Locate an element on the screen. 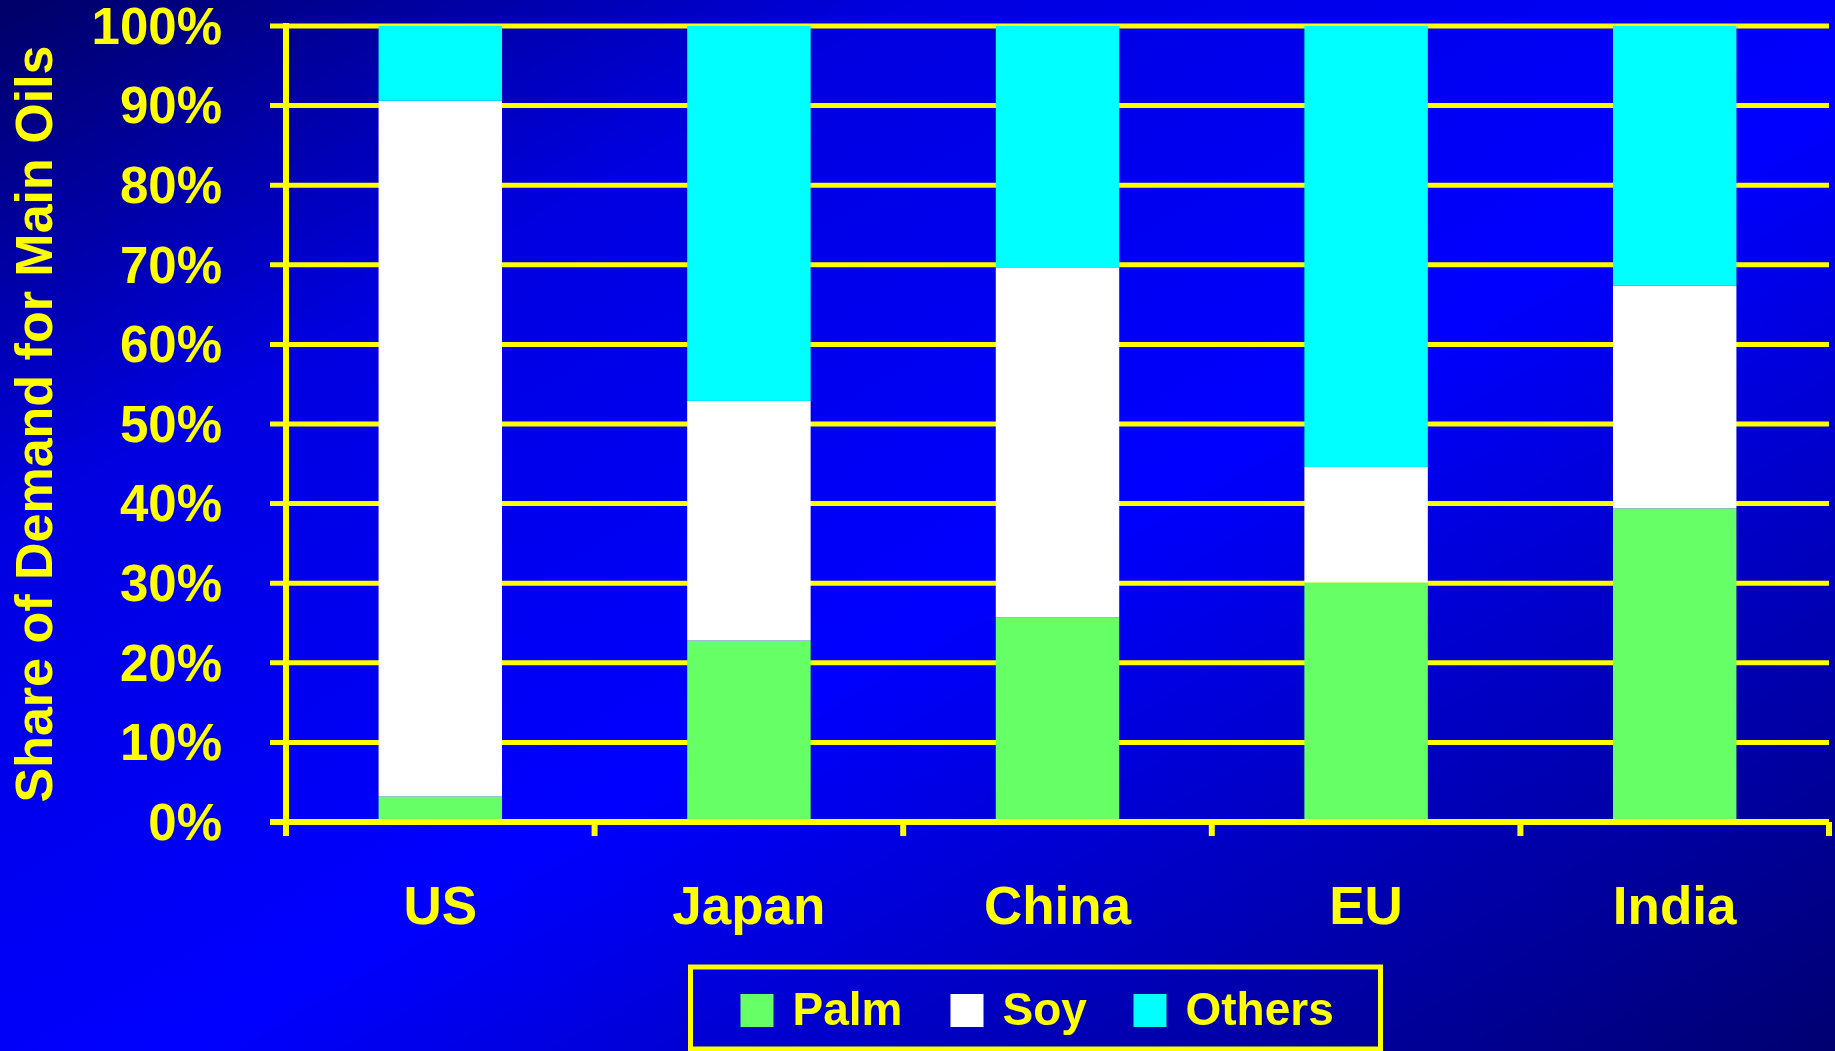  y-axis-title: Share of Demand for Main Oils is located at coordinates (34, 424).